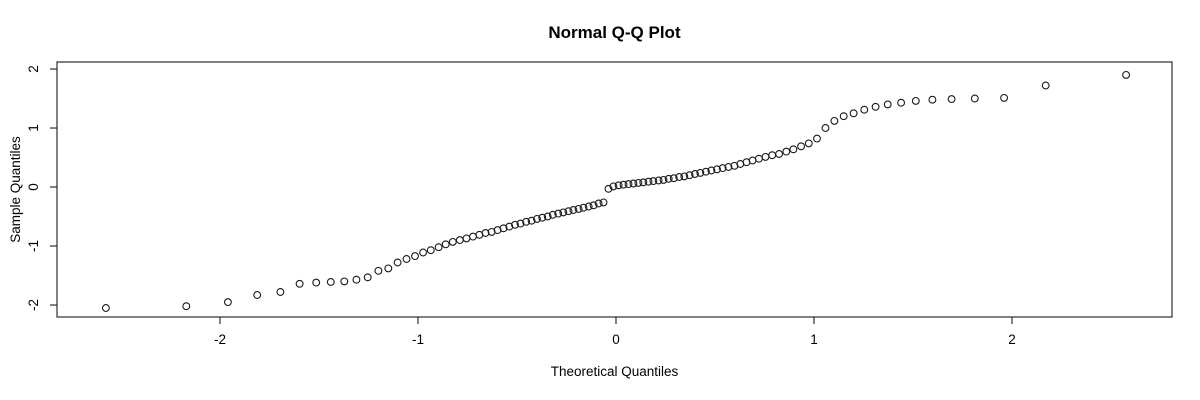  What do you see at coordinates (220, 339) in the screenshot?
I see `x-tick-label: -2` at bounding box center [220, 339].